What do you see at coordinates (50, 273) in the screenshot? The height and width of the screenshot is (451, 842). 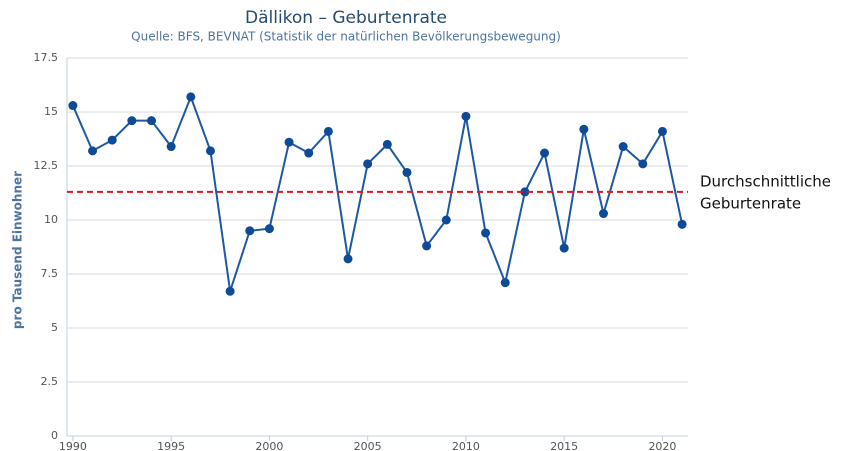 I see `y-tick-label: 7.5` at bounding box center [50, 273].